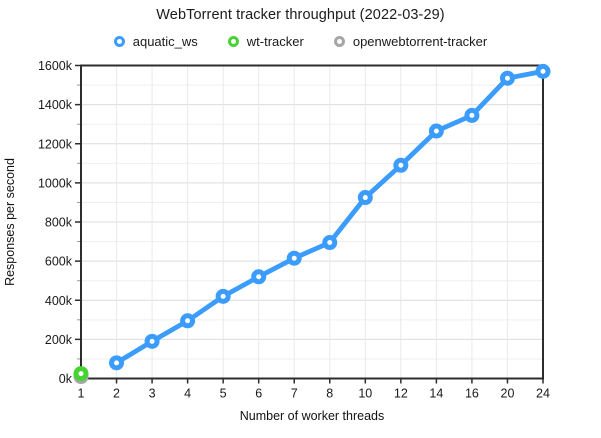 Image resolution: width=601 pixels, height=438 pixels. What do you see at coordinates (294, 394) in the screenshot?
I see `x-tick-label: 7` at bounding box center [294, 394].